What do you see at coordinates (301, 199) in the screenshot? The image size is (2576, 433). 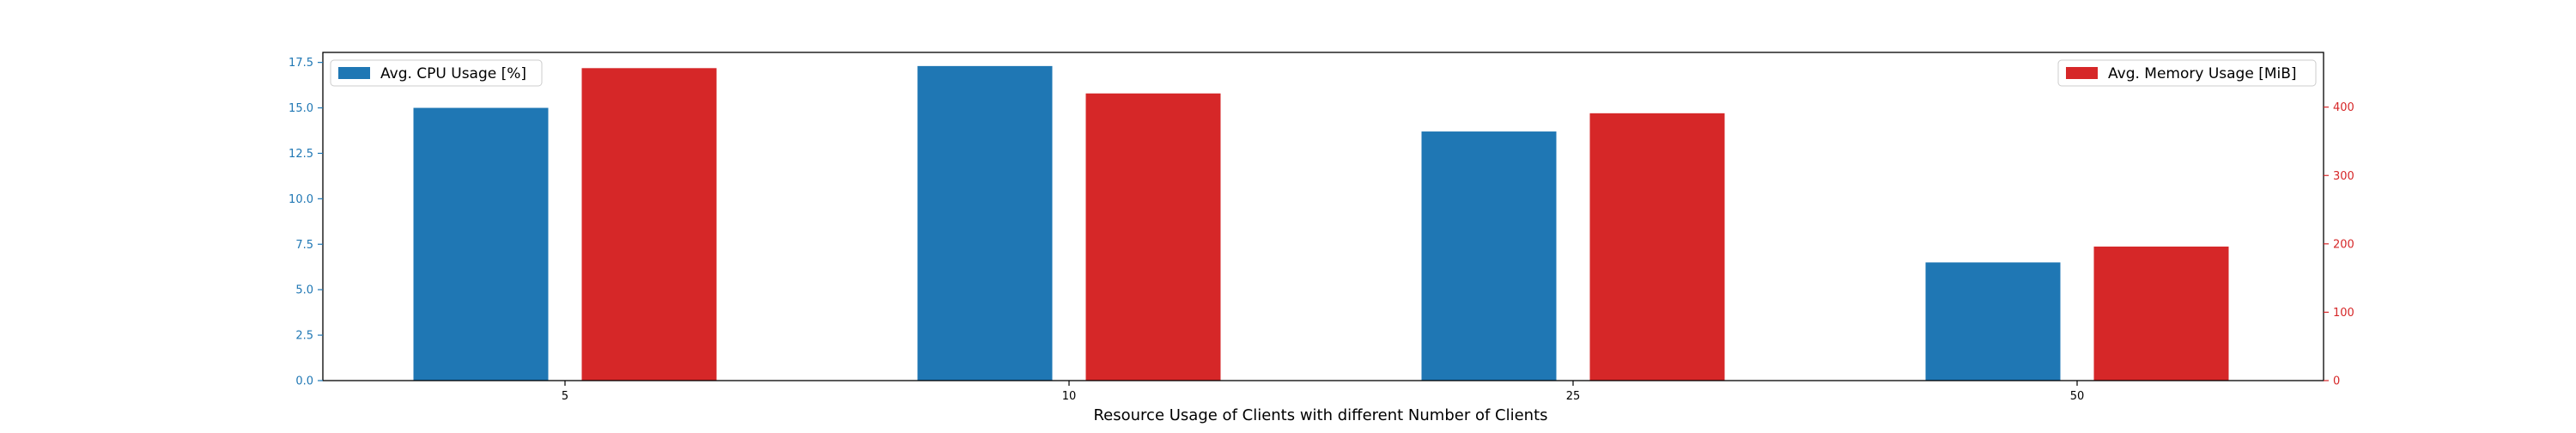 I see `y-left-tick-label: 10.0` at bounding box center [301, 199].